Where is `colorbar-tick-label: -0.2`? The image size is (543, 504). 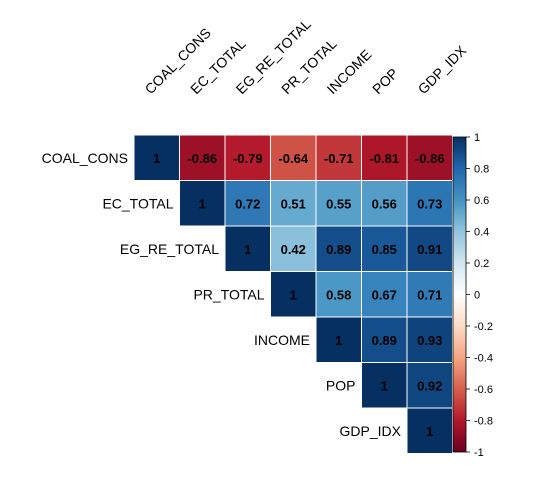 colorbar-tick-label: -0.2 is located at coordinates (483, 327).